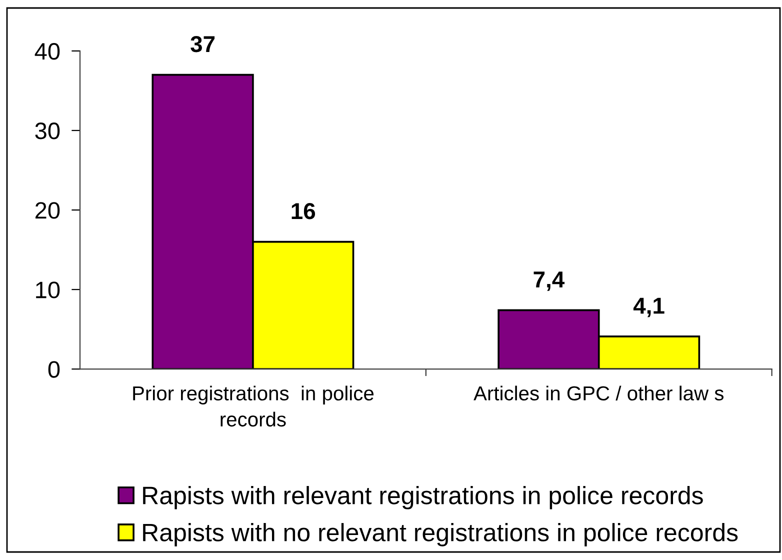 The image size is (782, 560). I want to click on y-tick-label: 40, so click(47, 51).